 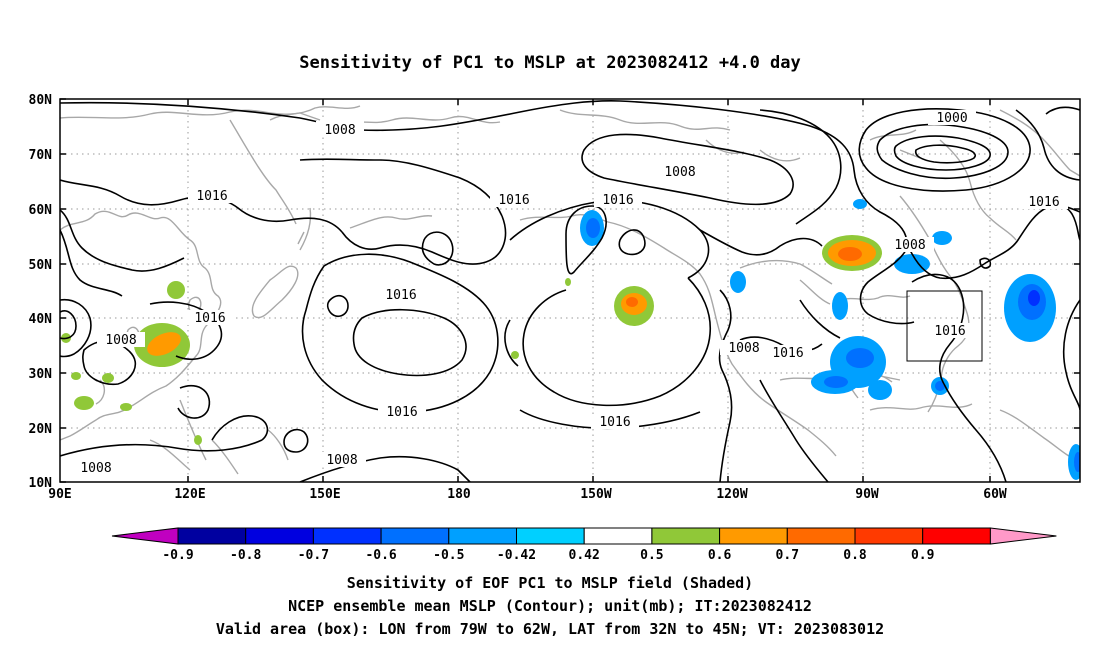 What do you see at coordinates (720, 555) in the screenshot?
I see `colorbar-tick-label: 0.6` at bounding box center [720, 555].